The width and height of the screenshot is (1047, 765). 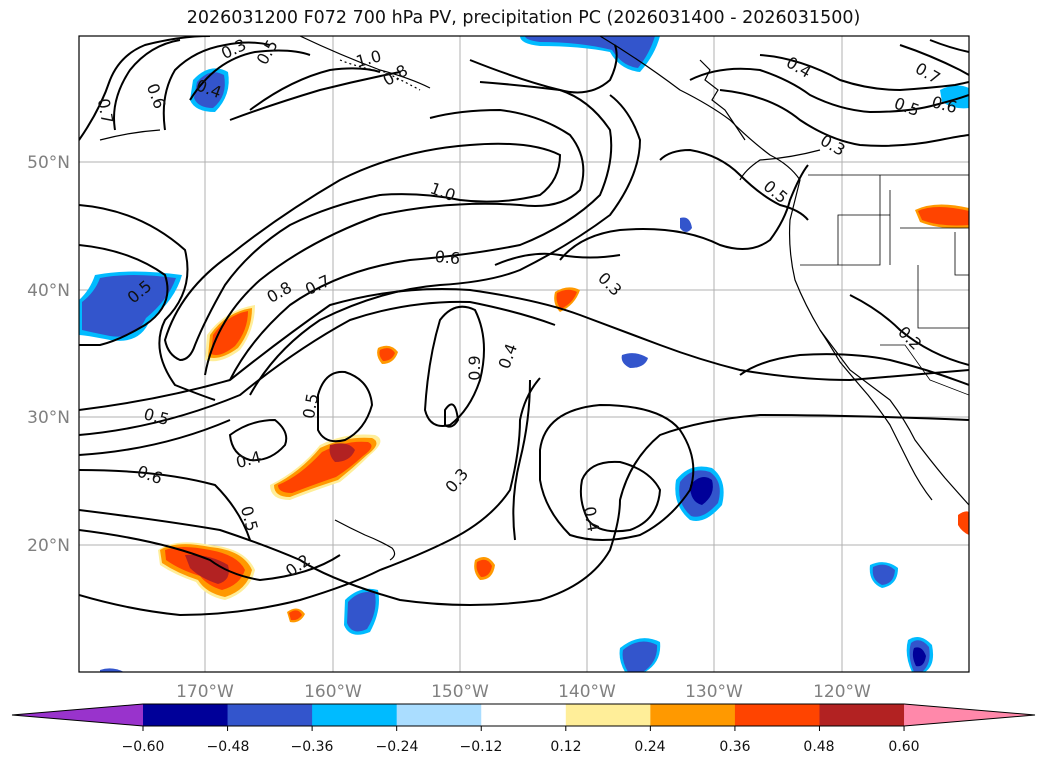 What do you see at coordinates (205, 692) in the screenshot?
I see `lon-label: 170°W` at bounding box center [205, 692].